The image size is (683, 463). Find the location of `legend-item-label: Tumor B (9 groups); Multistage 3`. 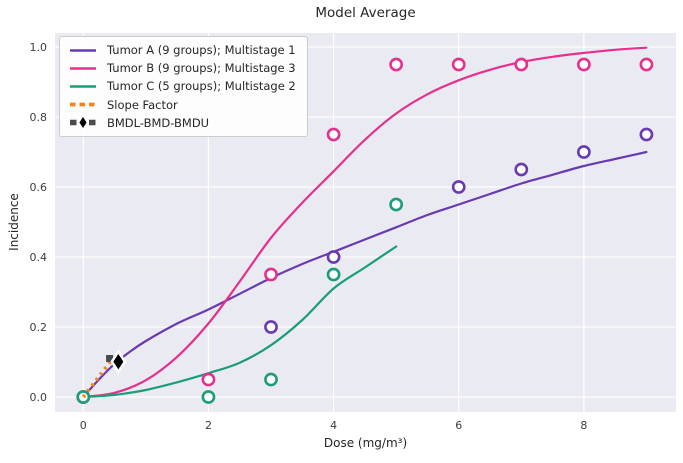

legend-item-label: Tumor B (9 groups); Multistage 3 is located at coordinates (201, 68).